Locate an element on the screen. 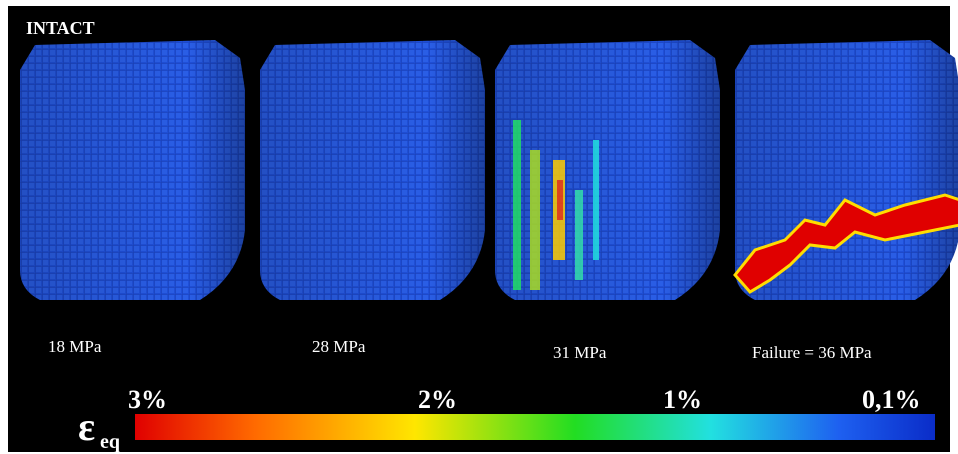 This screenshot has width=958, height=454. colorbar-label: 2% is located at coordinates (437, 399).